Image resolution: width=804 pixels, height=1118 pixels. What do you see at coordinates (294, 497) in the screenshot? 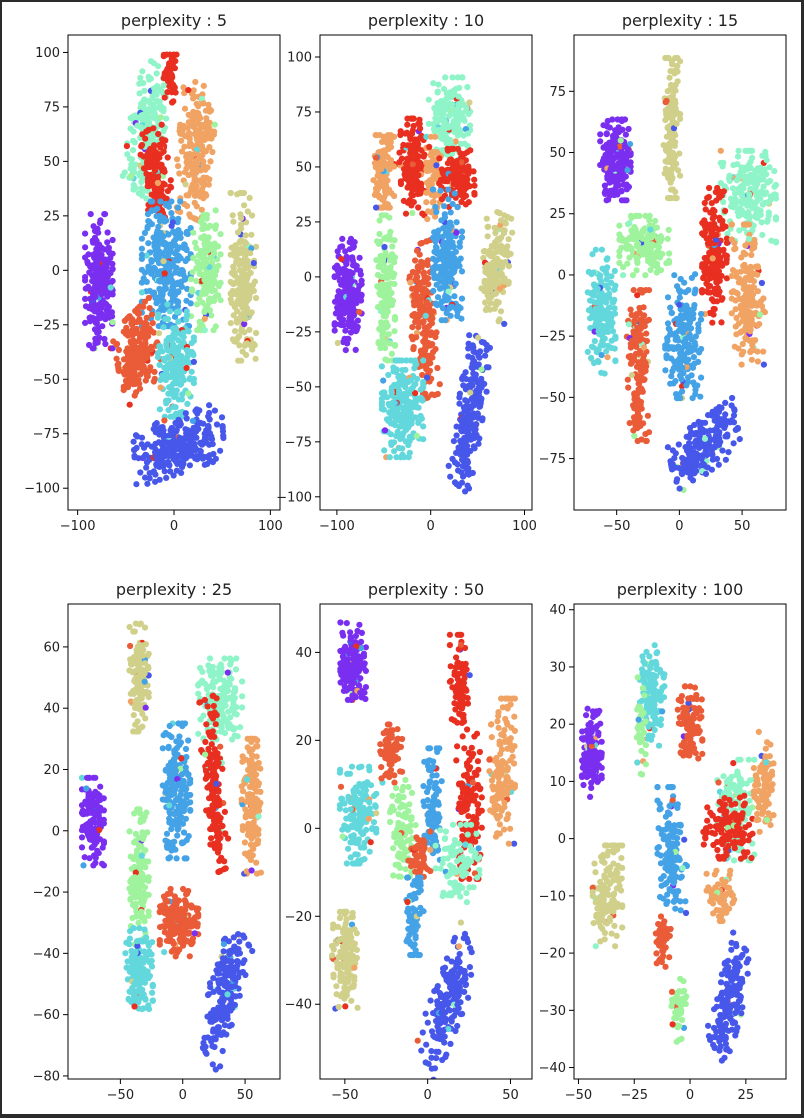
I see `y-tick-label: −100` at bounding box center [294, 497].